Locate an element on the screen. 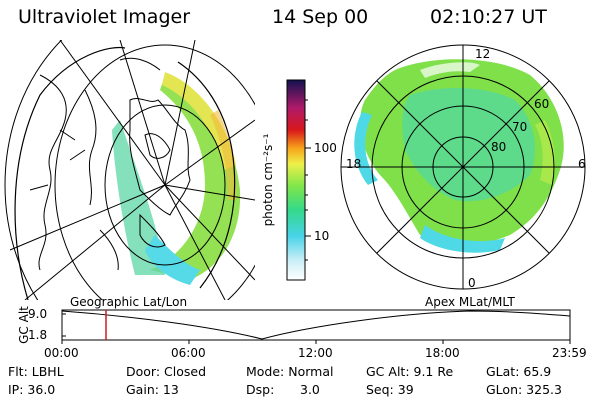 The width and height of the screenshot is (600, 400). info-ip: IP: 36.0 is located at coordinates (32, 389).